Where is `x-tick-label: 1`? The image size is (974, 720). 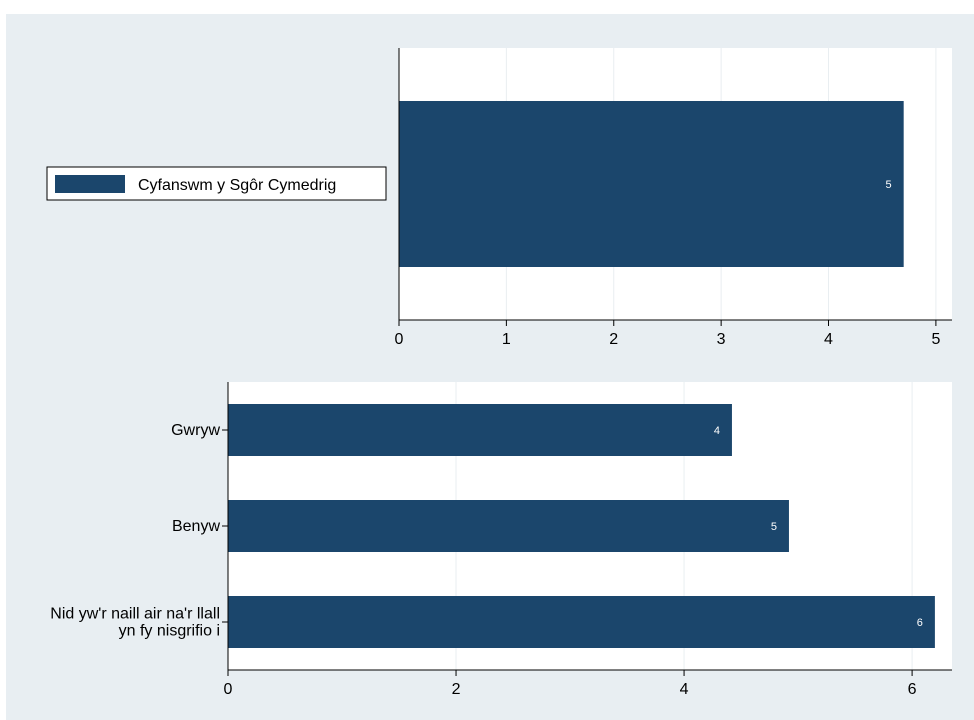 x-tick-label: 1 is located at coordinates (506, 339).